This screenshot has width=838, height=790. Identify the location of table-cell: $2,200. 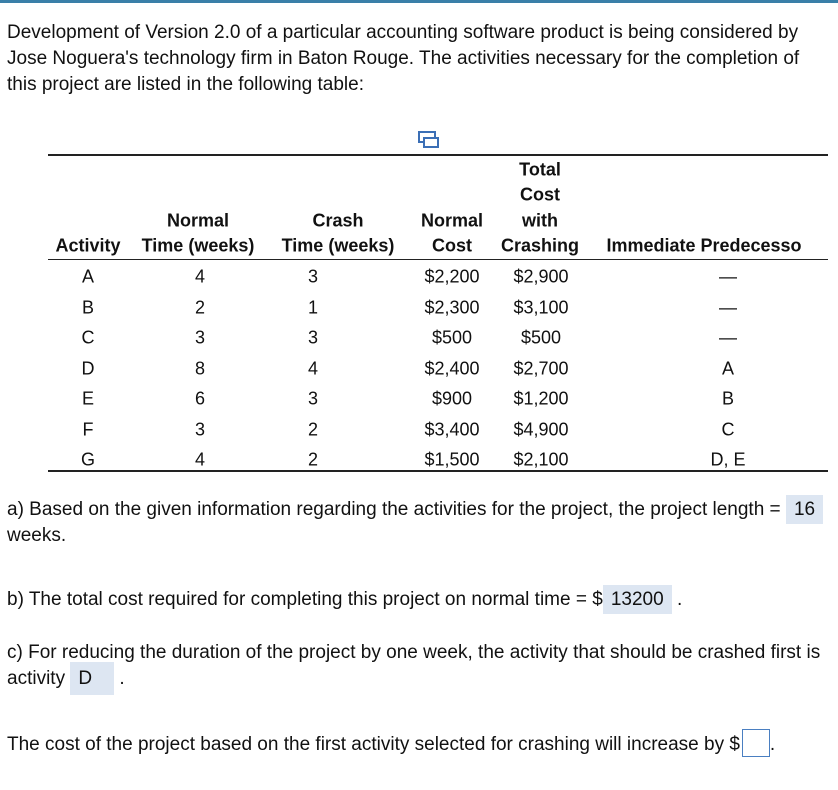
(452, 276).